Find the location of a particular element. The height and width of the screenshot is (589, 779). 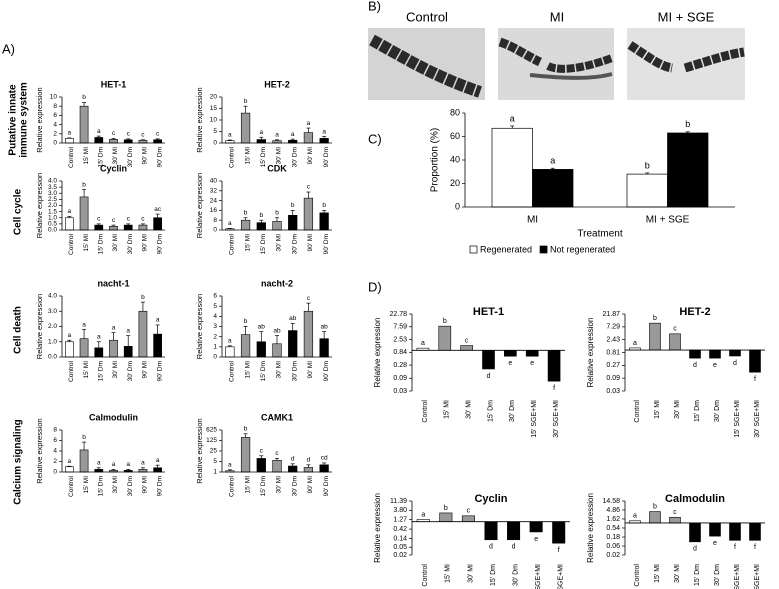

x-tick-label: MI + SGE is located at coordinates (668, 220).